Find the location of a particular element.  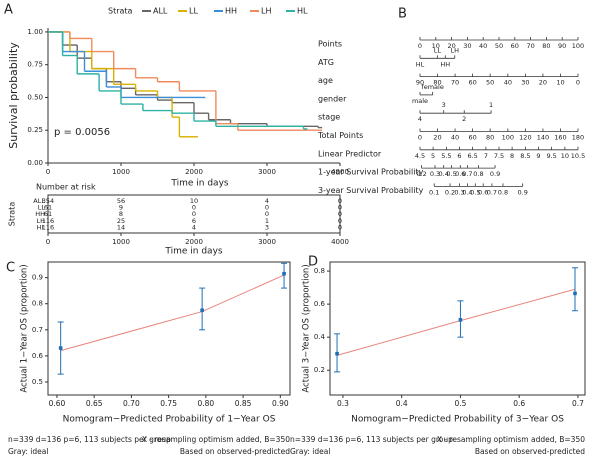

scale-label: 180 is located at coordinates (578, 138).